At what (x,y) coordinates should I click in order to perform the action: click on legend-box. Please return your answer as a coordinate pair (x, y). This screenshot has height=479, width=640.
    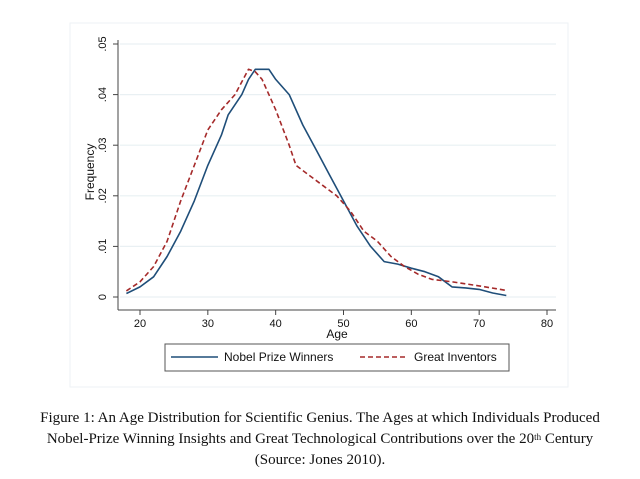
    Looking at the image, I should click on (337, 357).